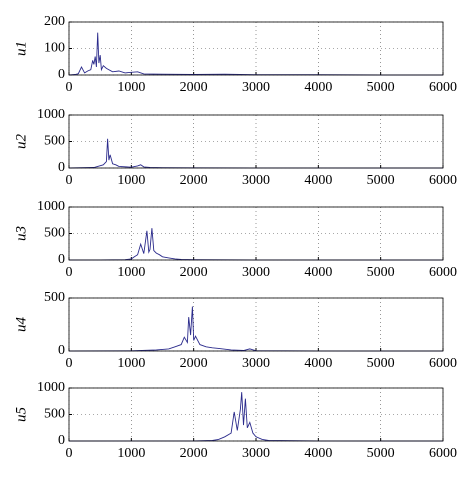 The image size is (474, 479). I want to click on y-axis-label: u5, so click(21, 415).